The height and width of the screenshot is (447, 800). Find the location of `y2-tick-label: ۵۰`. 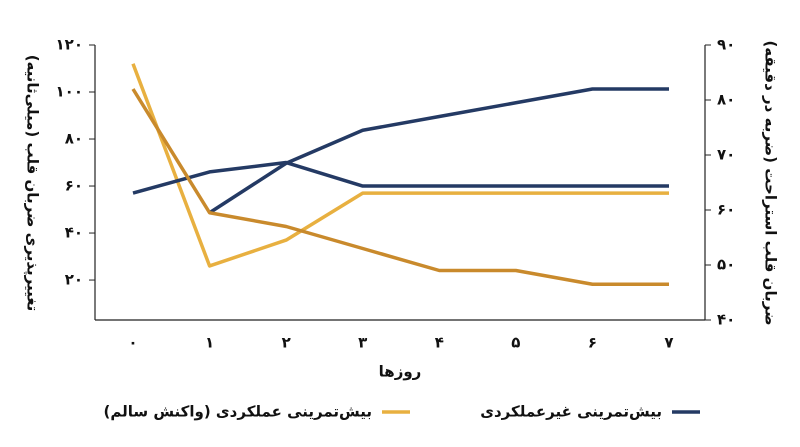

y2-tick-label: ۵۰ is located at coordinates (726, 265).